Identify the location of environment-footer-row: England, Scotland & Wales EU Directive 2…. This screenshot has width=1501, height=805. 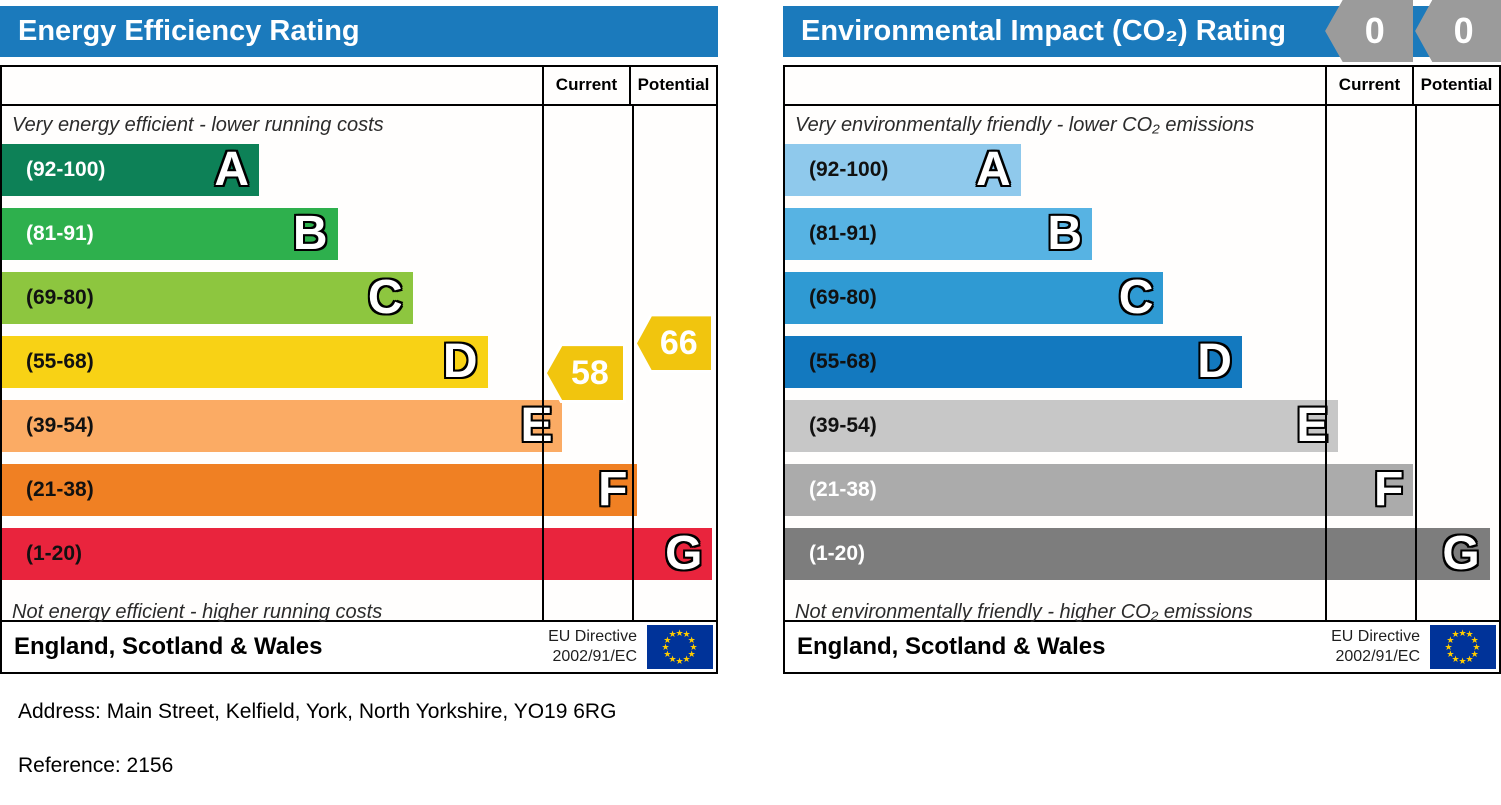
(1142, 646).